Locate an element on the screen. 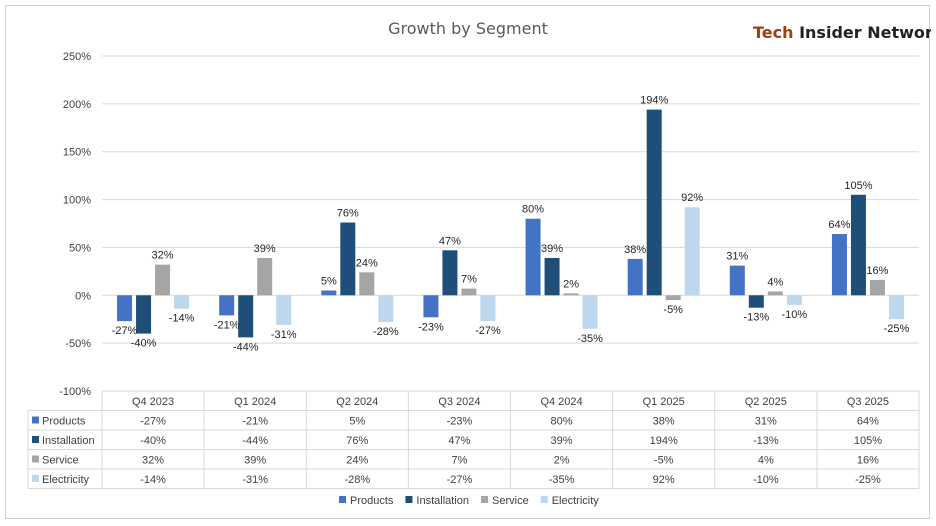 This screenshot has height=526, width=936. table-cell: -27% is located at coordinates (153, 422).